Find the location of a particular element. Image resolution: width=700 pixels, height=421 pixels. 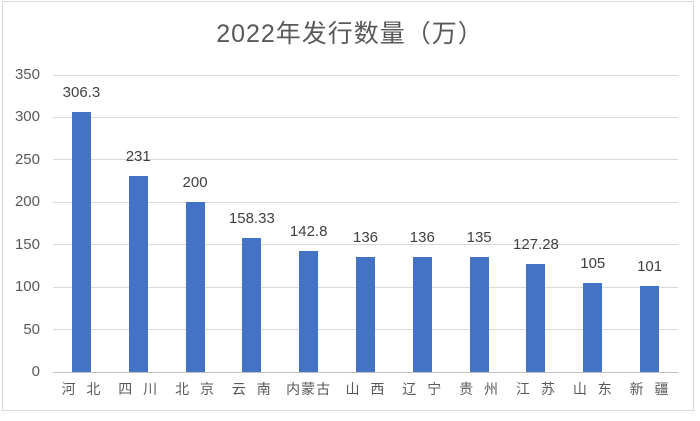

y-tick-label: 350 is located at coordinates (27, 74).